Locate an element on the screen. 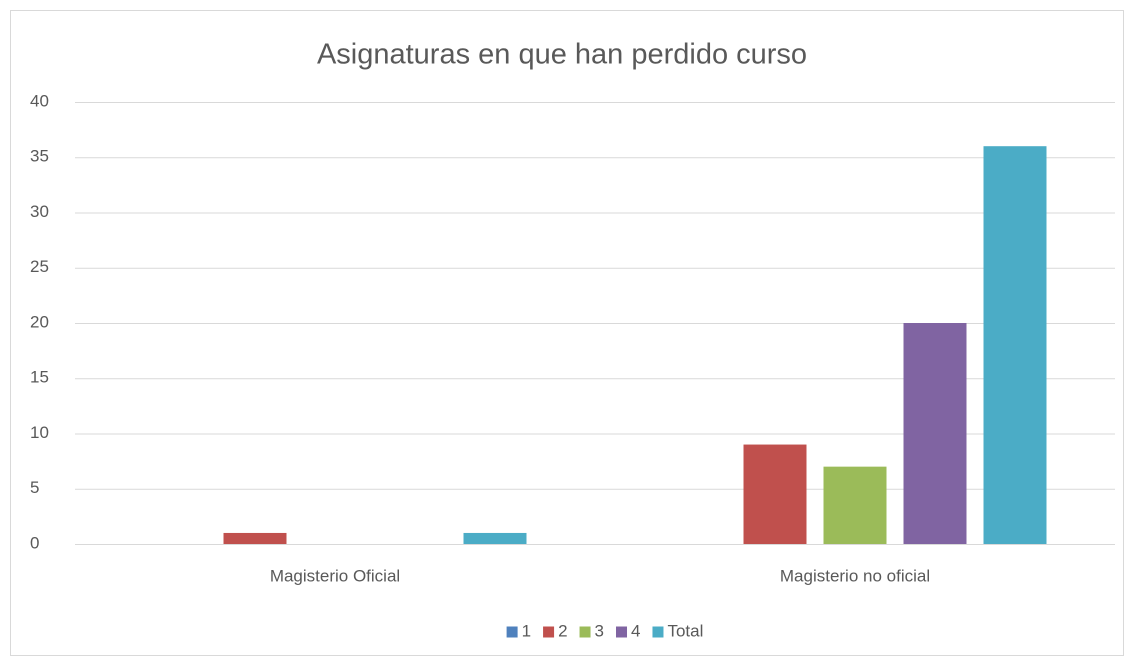 The width and height of the screenshot is (1134, 666). y-tick-label: 30 is located at coordinates (39, 211).